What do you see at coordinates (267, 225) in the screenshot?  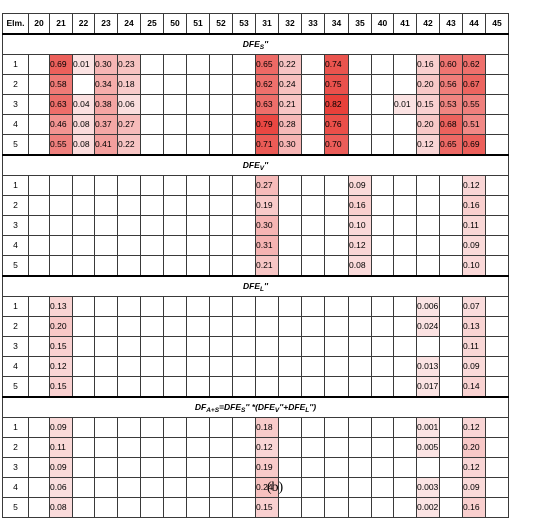 I see `value-cell: 0.30` at bounding box center [267, 225].